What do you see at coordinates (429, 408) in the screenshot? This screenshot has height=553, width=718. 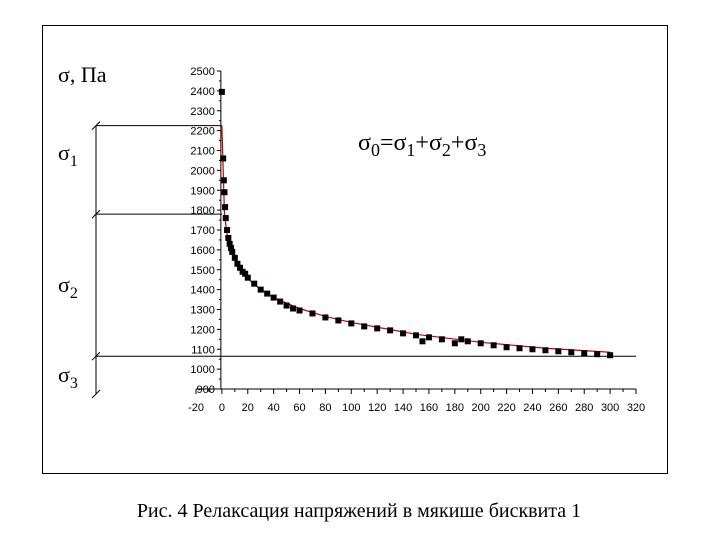 I see `x-tick-label: 160` at bounding box center [429, 408].